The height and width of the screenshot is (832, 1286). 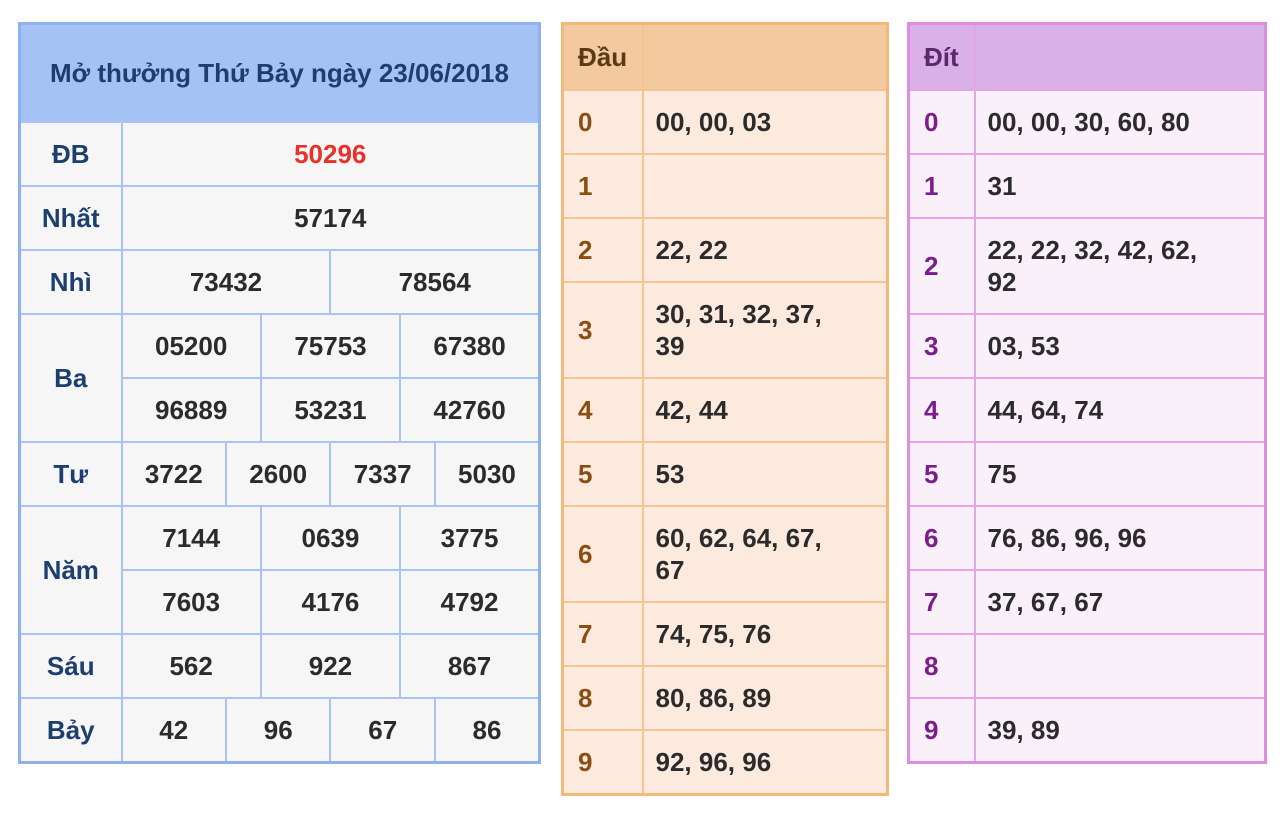 What do you see at coordinates (330, 538) in the screenshot?
I see `prize-number: 0639` at bounding box center [330, 538].